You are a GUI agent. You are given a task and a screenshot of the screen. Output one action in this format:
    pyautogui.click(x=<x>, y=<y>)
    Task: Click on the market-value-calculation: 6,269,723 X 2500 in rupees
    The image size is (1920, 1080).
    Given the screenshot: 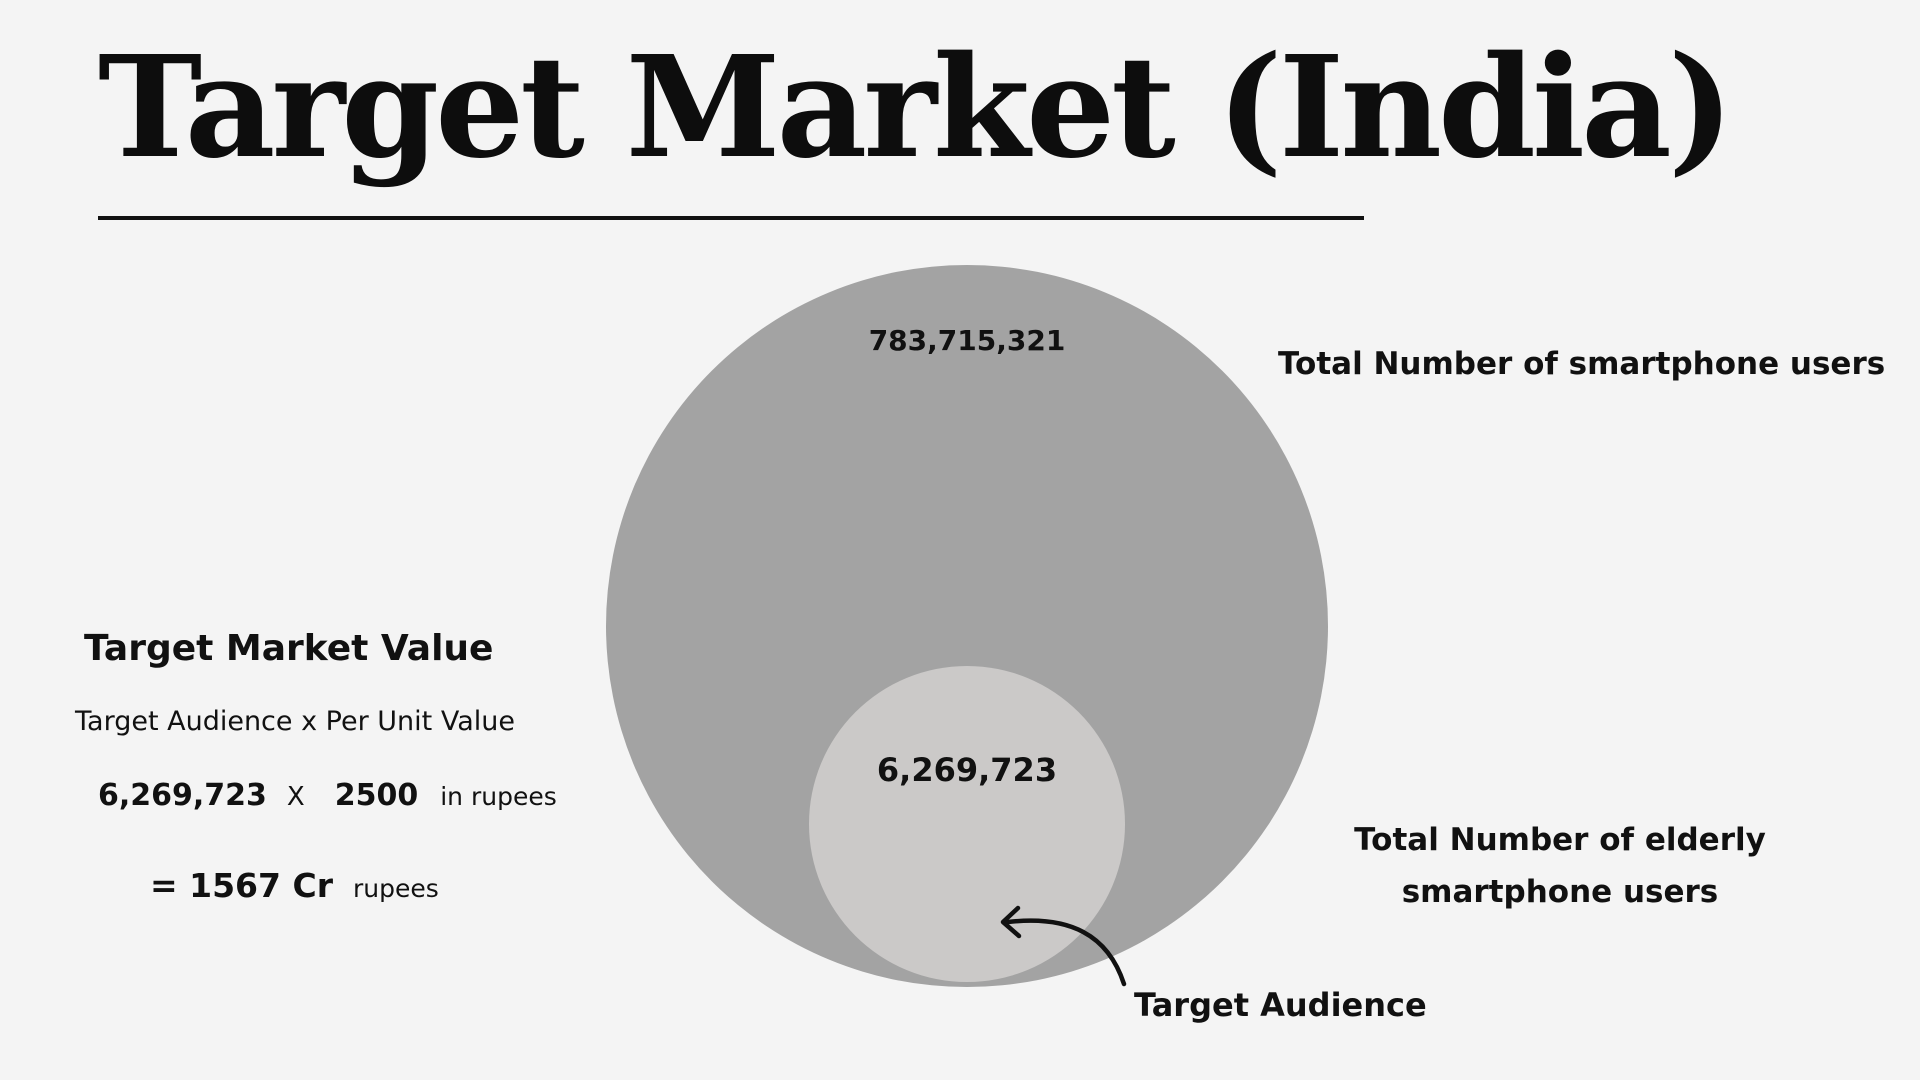 What is the action you would take?
    pyautogui.click(x=327, y=795)
    